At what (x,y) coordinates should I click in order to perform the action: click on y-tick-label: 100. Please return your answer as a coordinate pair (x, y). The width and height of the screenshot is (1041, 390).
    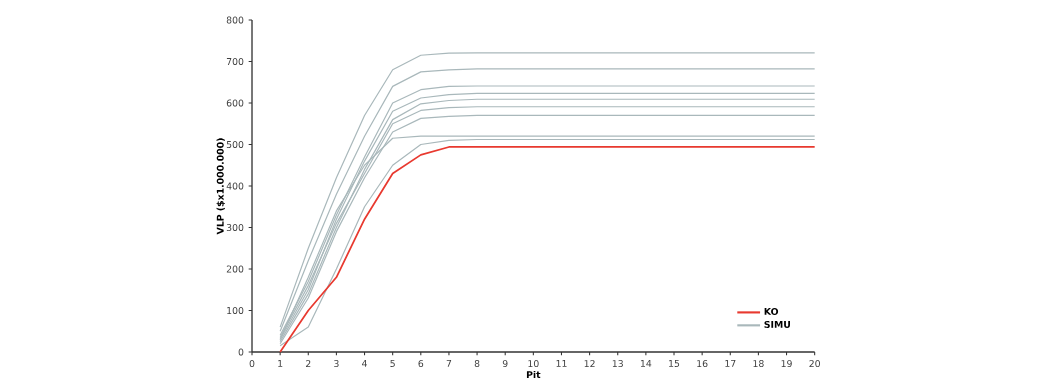
    Looking at the image, I should click on (235, 310).